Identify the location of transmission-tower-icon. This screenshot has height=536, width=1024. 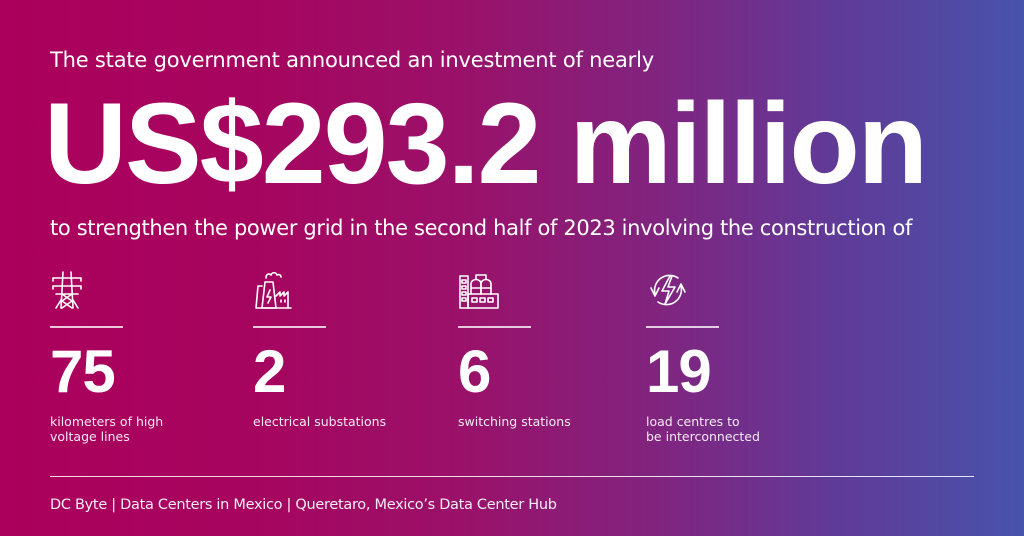
(67, 290).